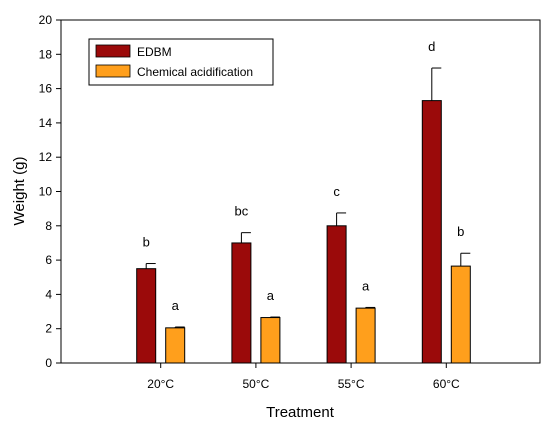 This screenshot has height=428, width=550. I want to click on y-tick-label: 8, so click(48, 226).